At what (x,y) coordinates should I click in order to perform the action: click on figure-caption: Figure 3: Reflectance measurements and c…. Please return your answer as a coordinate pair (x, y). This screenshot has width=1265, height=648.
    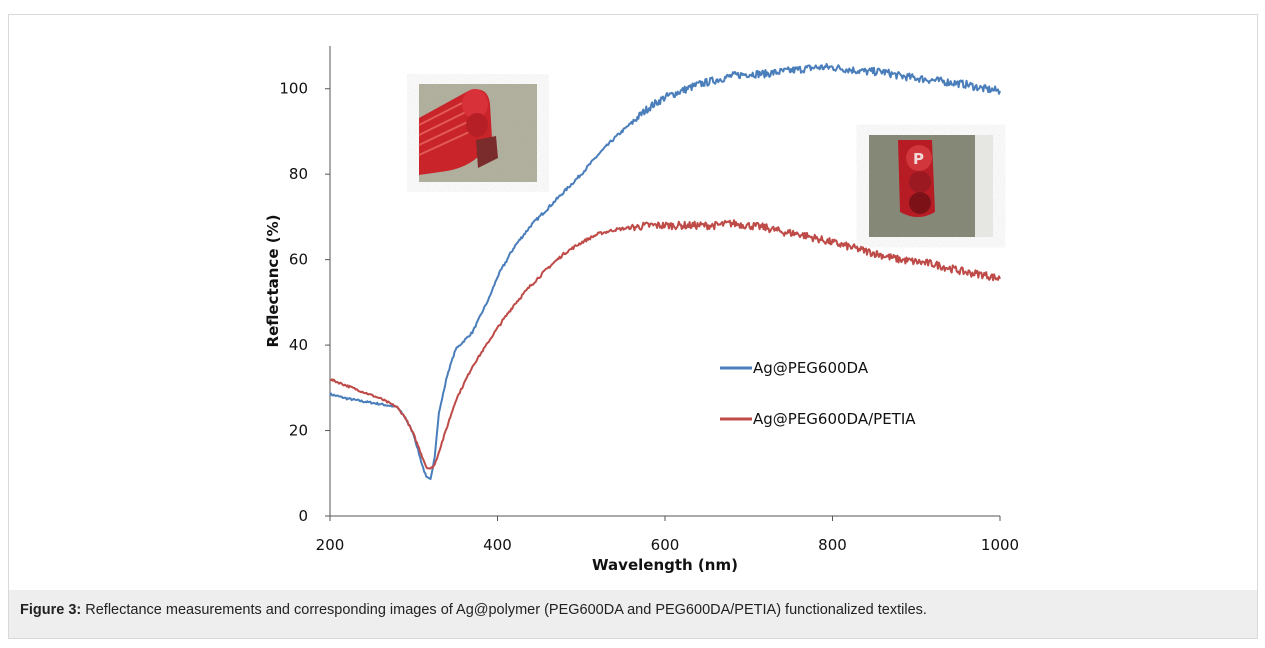
    Looking at the image, I should click on (633, 614).